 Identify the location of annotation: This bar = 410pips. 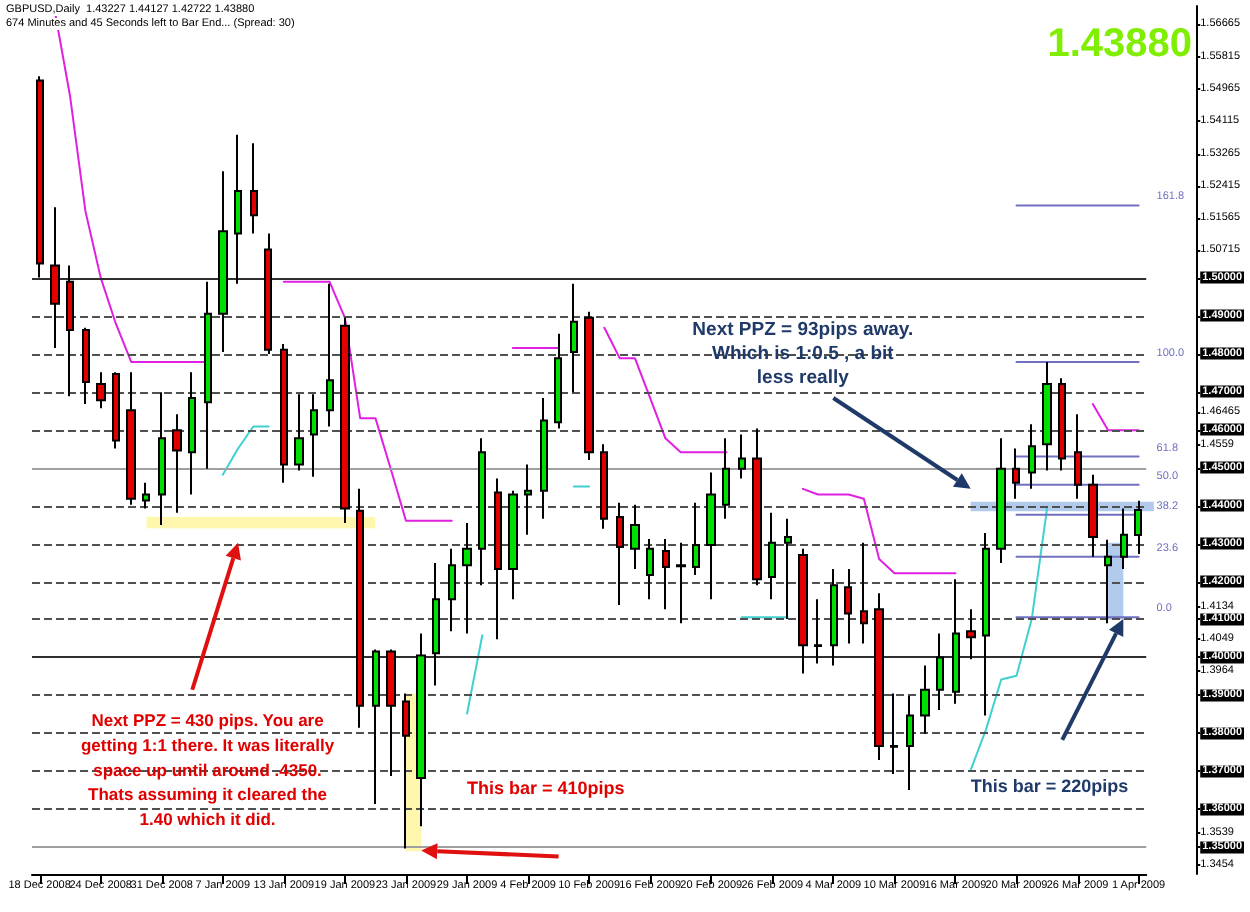
(546, 787).